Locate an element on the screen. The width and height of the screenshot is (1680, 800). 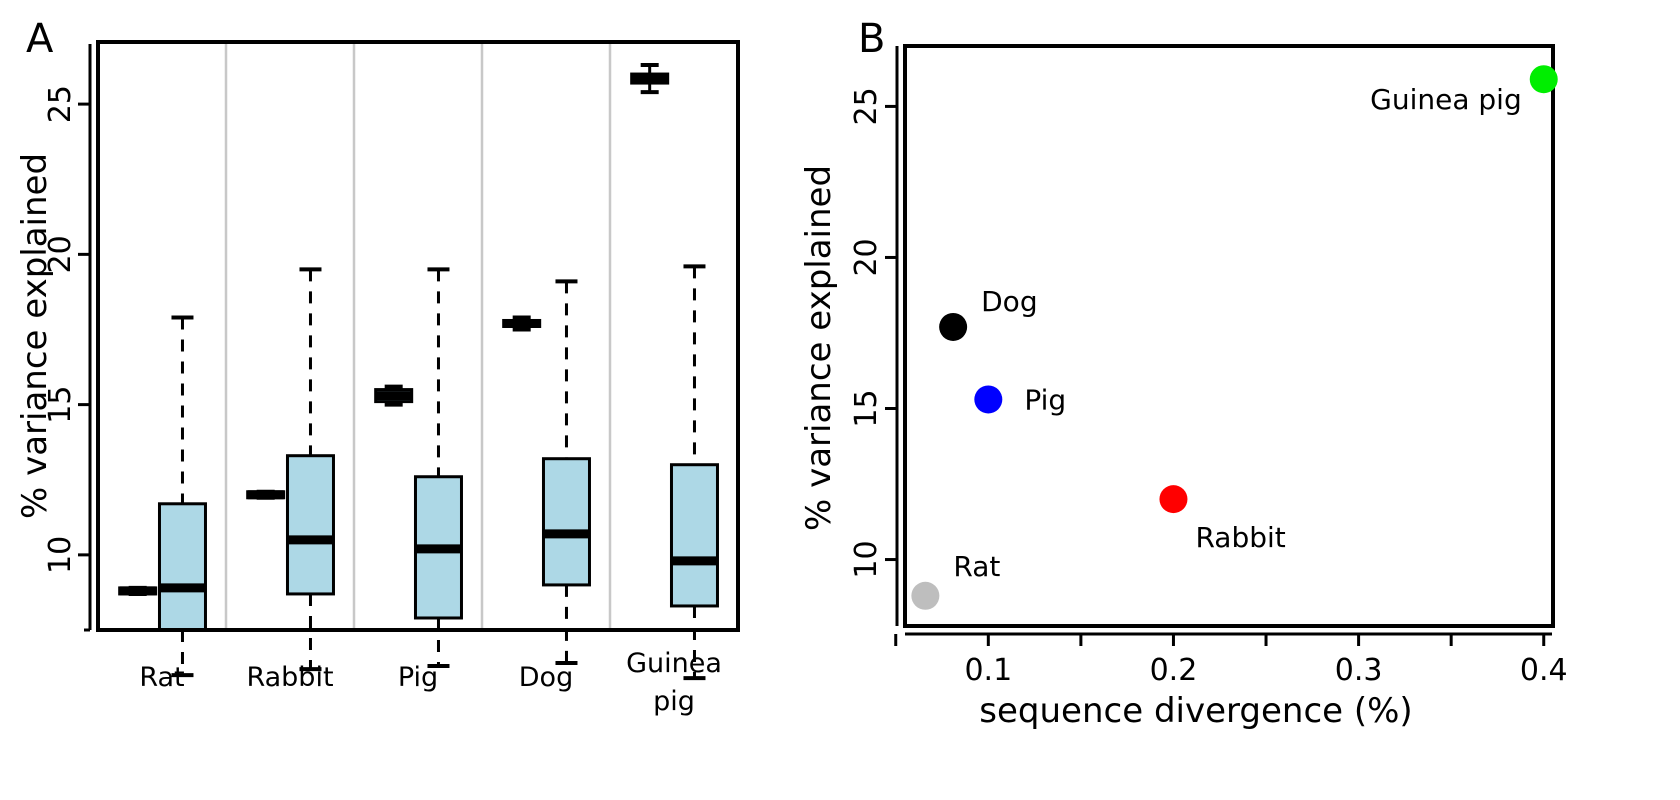
x-tick-label: 0.2 is located at coordinates (1174, 670).